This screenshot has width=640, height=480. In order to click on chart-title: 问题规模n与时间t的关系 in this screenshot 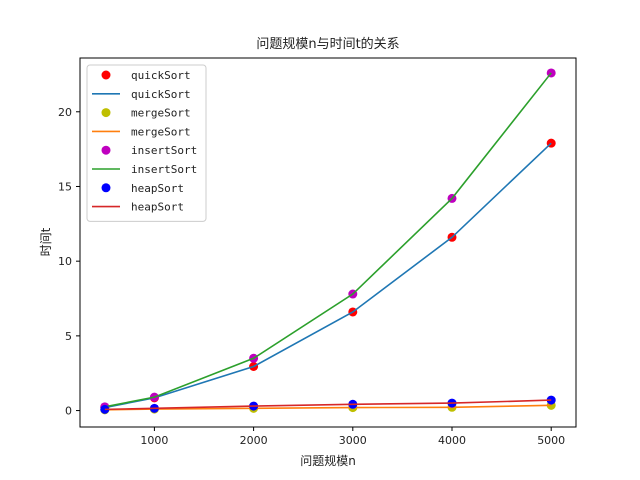, I will do `click(327, 44)`.